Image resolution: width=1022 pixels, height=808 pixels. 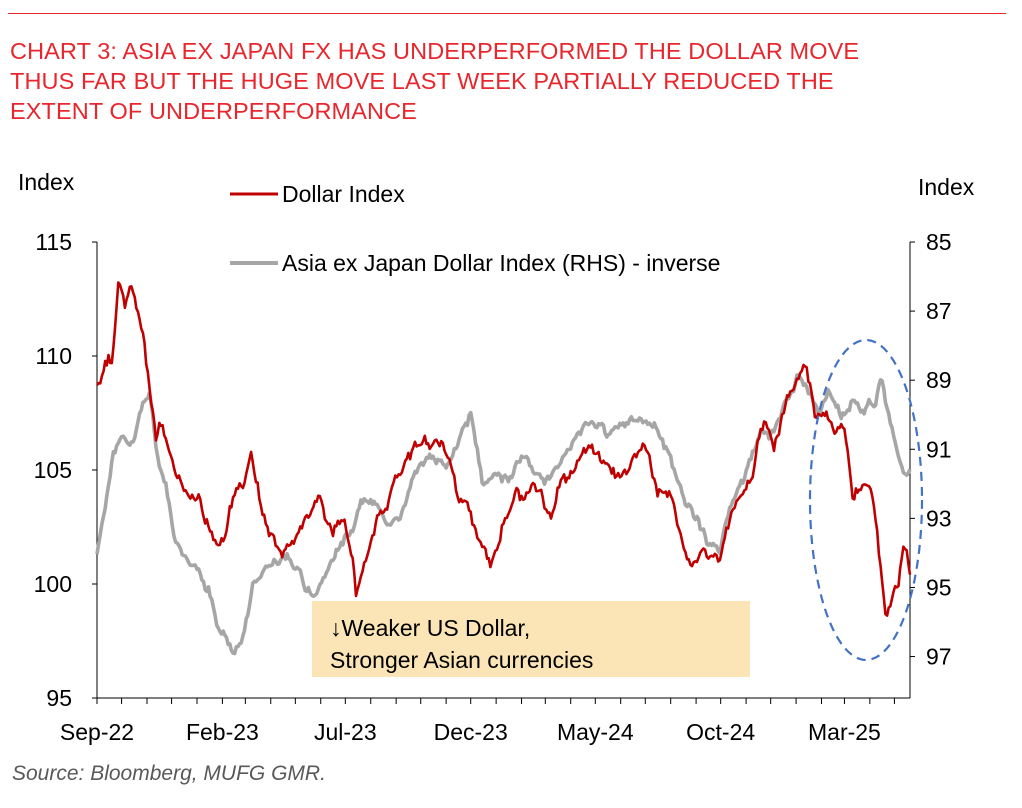 I want to click on x-tick-label: Feb-23, so click(x=222, y=732).